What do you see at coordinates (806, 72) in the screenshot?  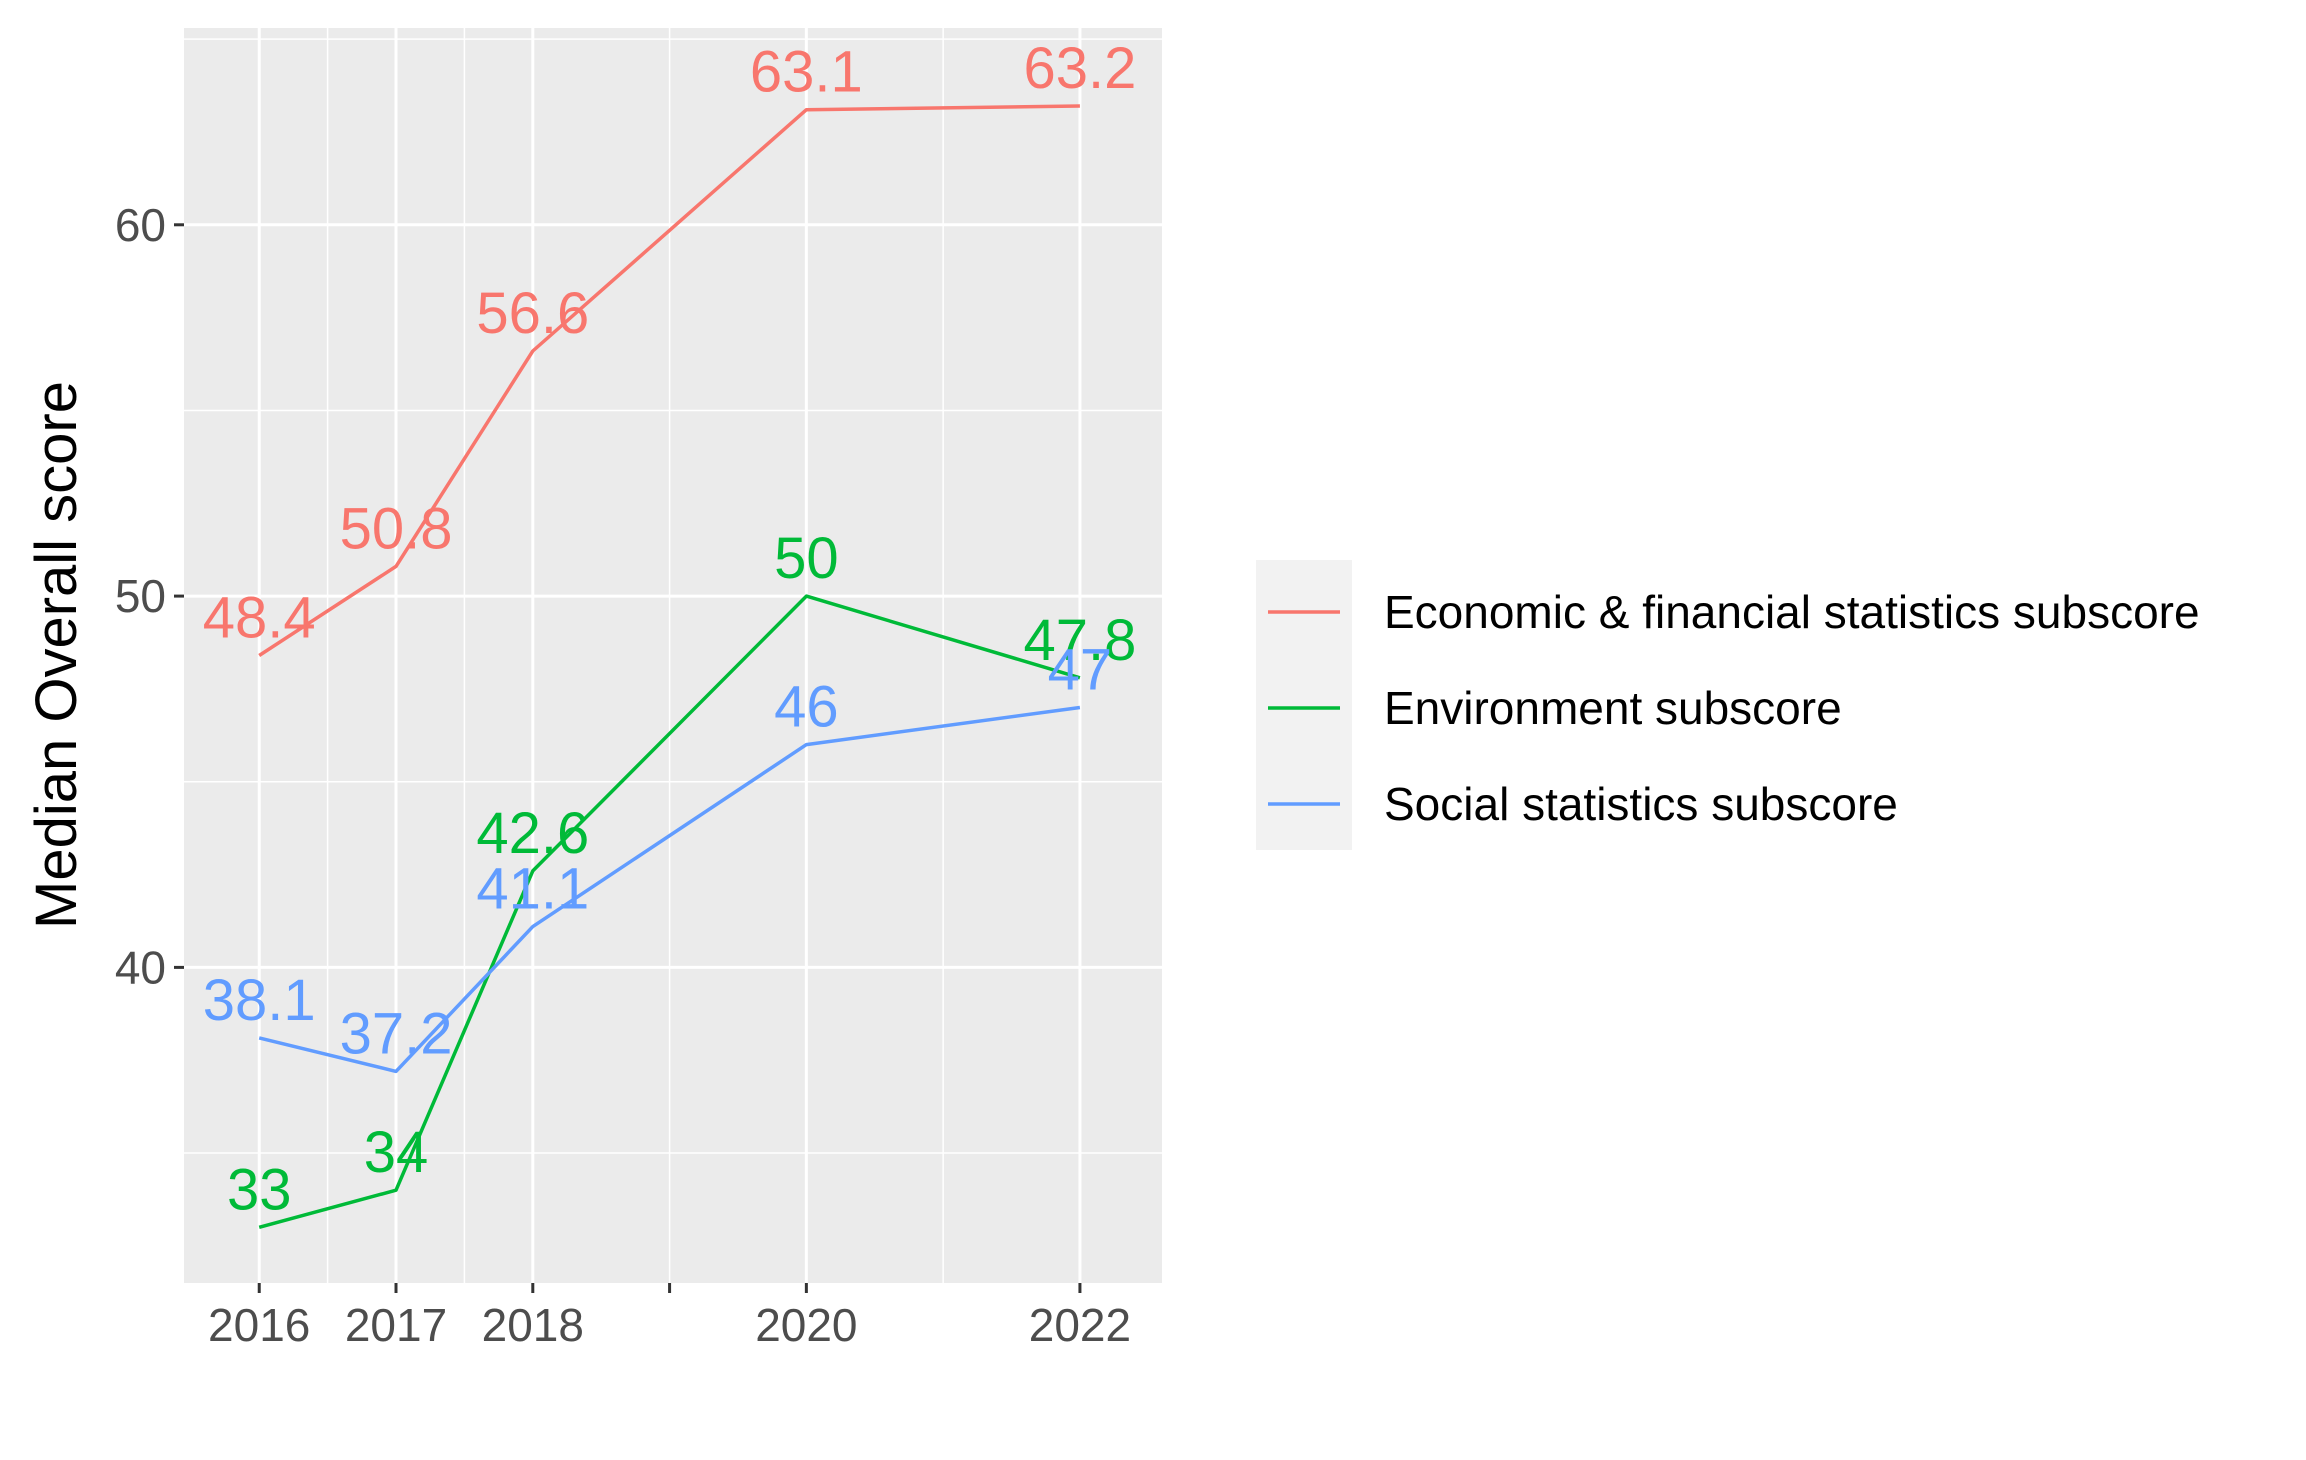 I see `data-label: 63.1` at bounding box center [806, 72].